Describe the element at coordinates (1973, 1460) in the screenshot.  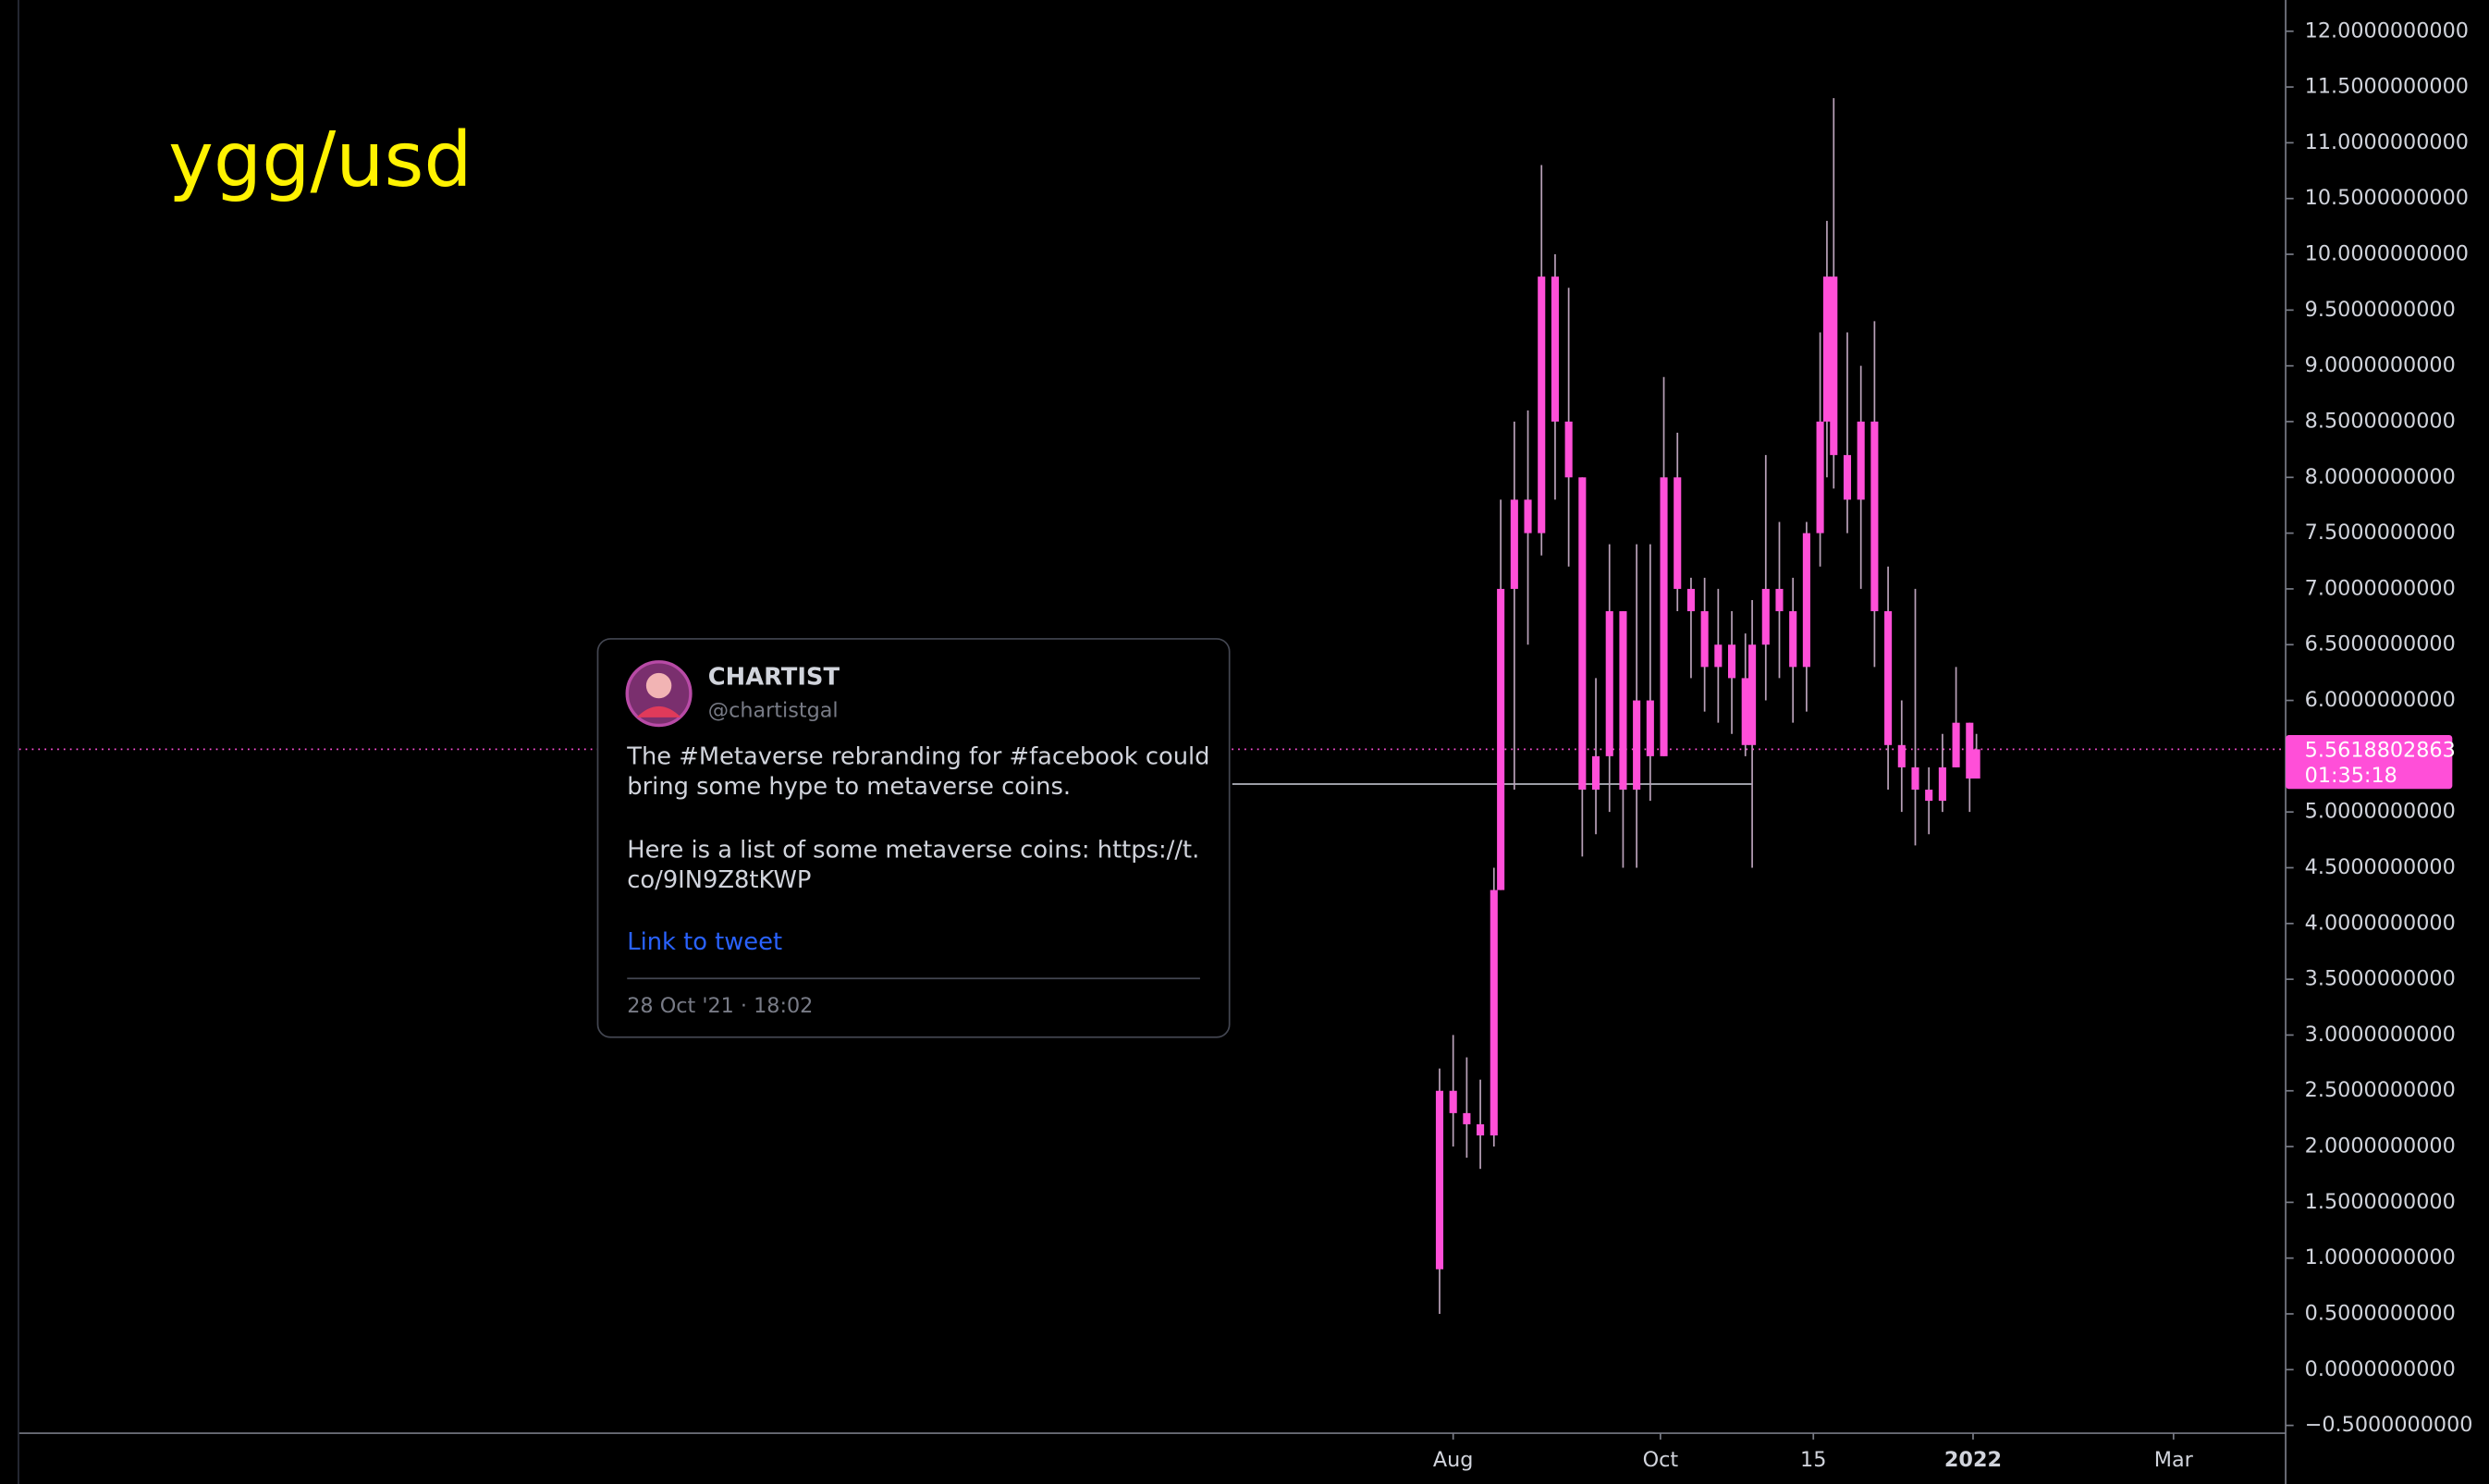
I see `x-tick-label: 2022` at that location.